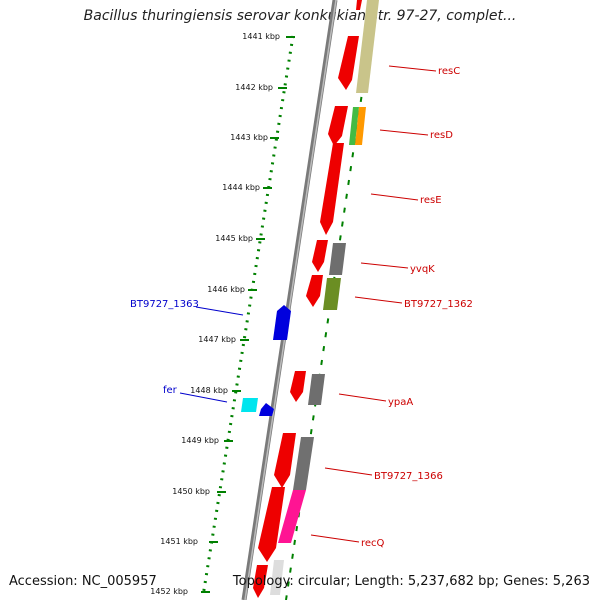  Describe the element at coordinates (441, 135) in the screenshot. I see `gene-label-resD: resD` at that location.